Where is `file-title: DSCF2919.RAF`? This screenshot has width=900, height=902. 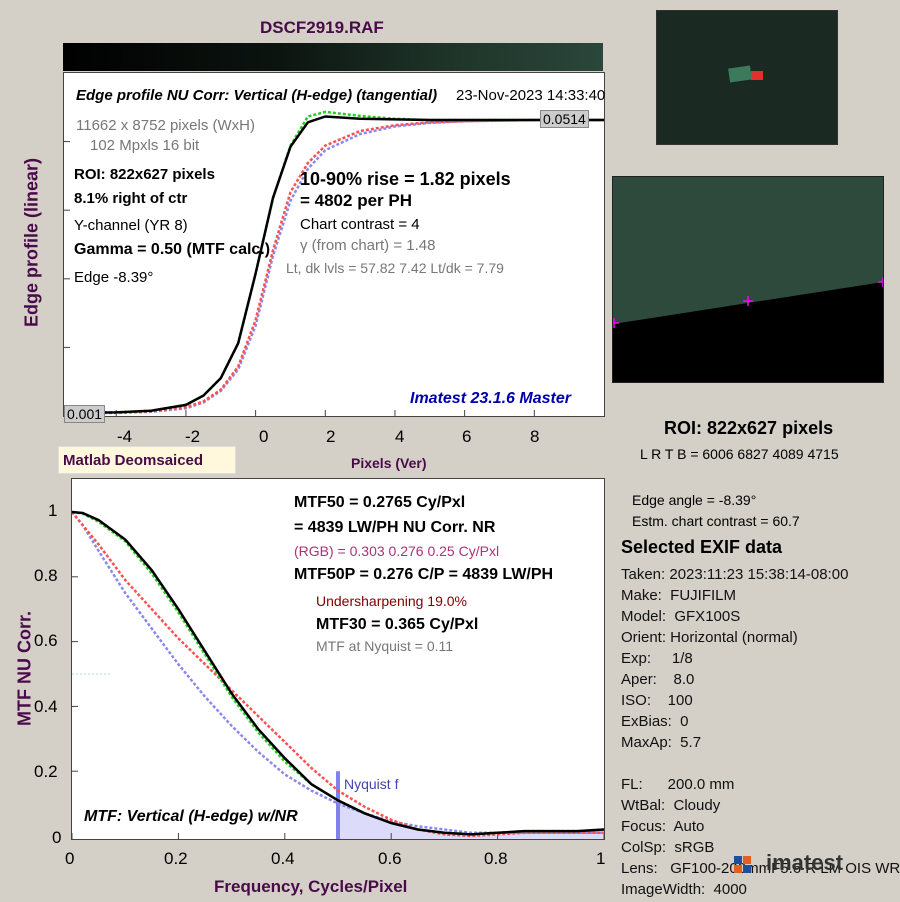
file-title: DSCF2919.RAF is located at coordinates (322, 27).